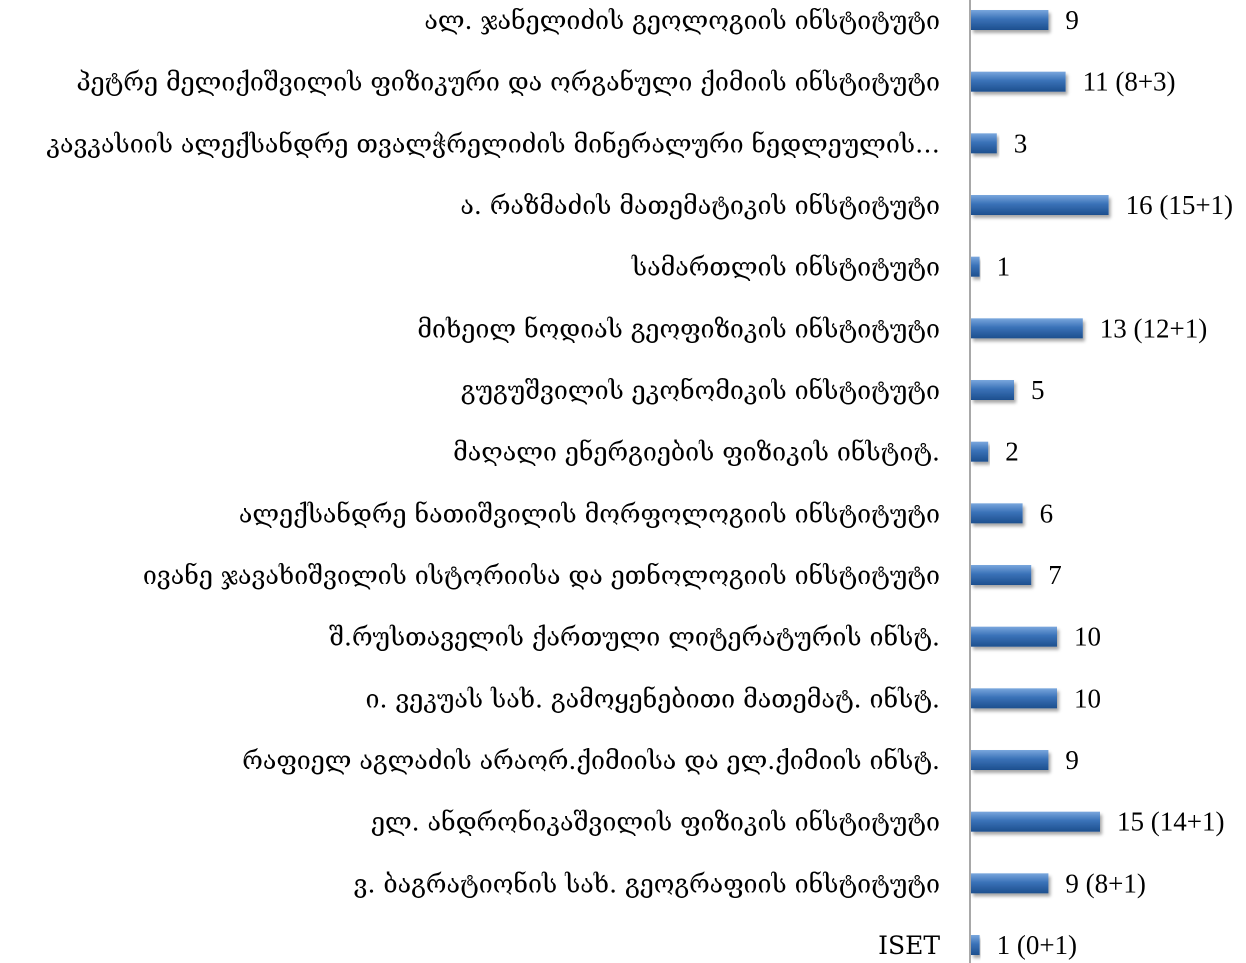 The width and height of the screenshot is (1246, 963). Describe the element at coordinates (1129, 82) in the screenshot. I see `data-label: 11 (8+3)` at that location.